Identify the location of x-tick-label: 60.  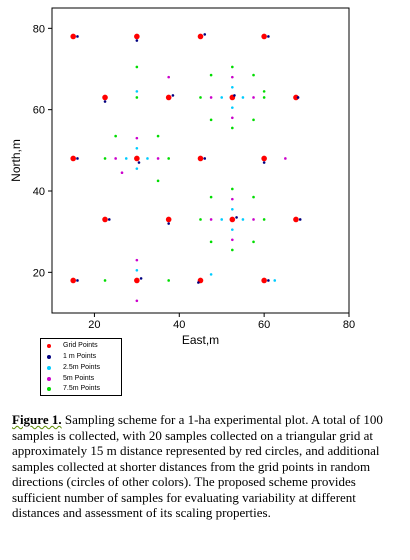
(264, 325).